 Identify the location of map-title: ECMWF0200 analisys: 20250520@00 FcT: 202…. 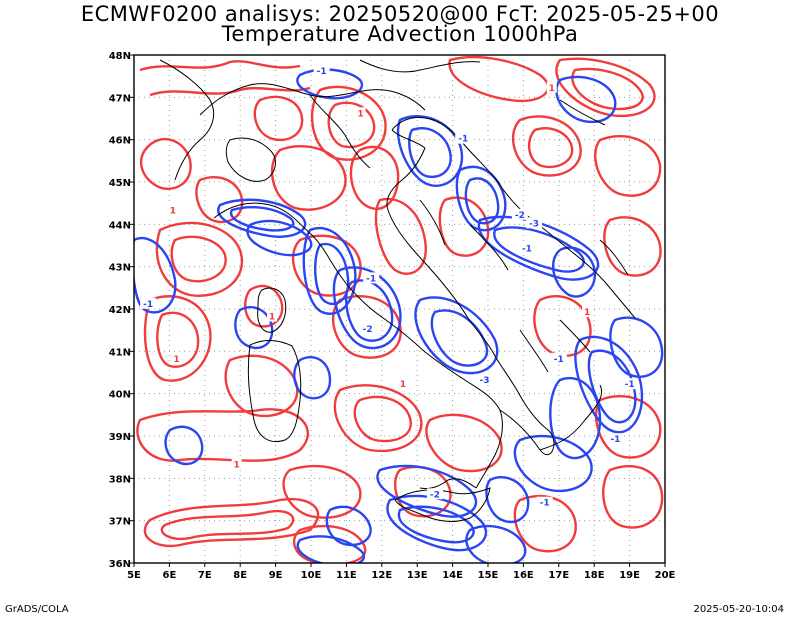
(400, 14).